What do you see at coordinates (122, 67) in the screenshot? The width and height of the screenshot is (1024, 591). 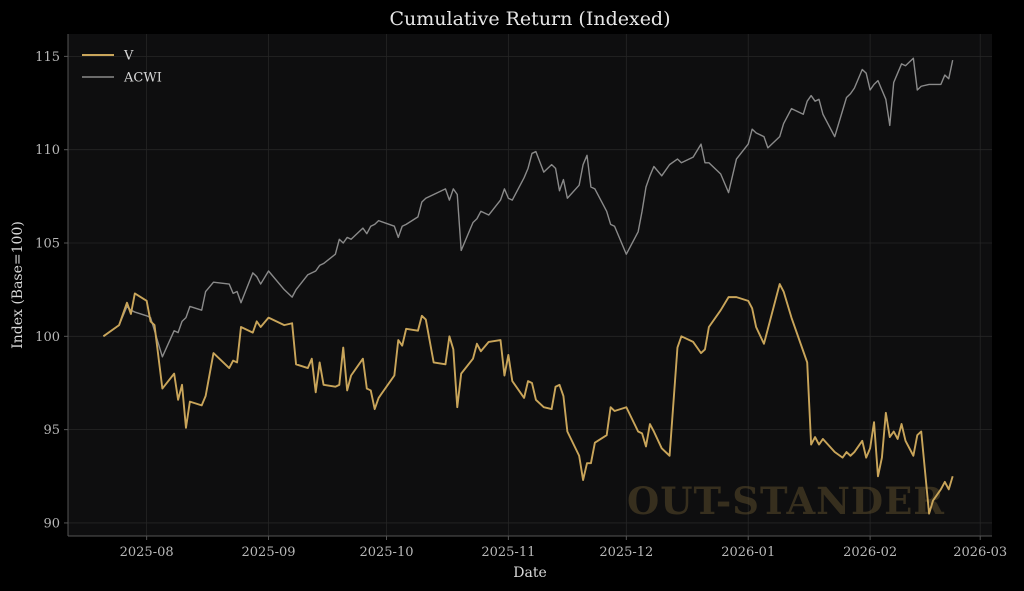 I see `legend: V ACWI` at bounding box center [122, 67].